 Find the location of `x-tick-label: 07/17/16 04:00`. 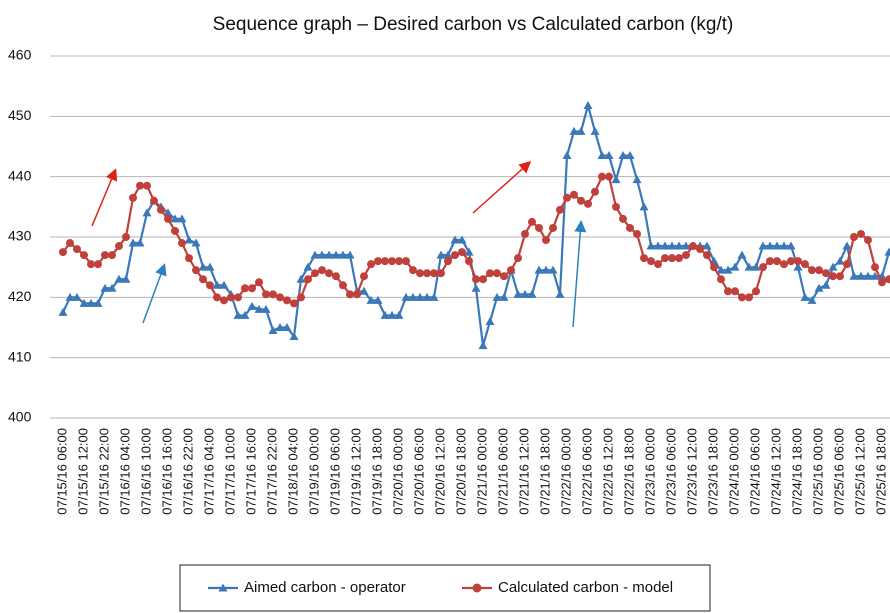

x-tick-label: 07/17/16 04:00 is located at coordinates (208, 471).